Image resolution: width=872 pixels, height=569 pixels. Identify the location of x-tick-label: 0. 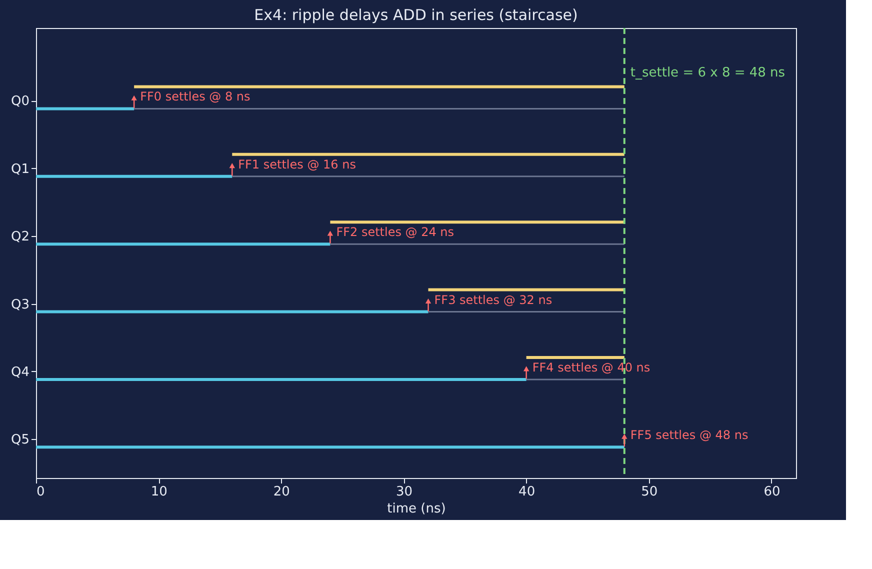
(40, 492).